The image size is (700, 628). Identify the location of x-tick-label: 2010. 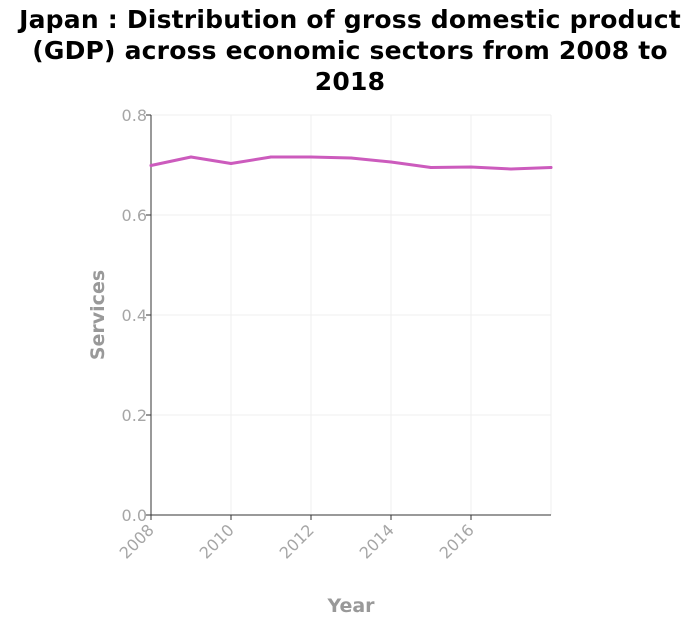
(217, 541).